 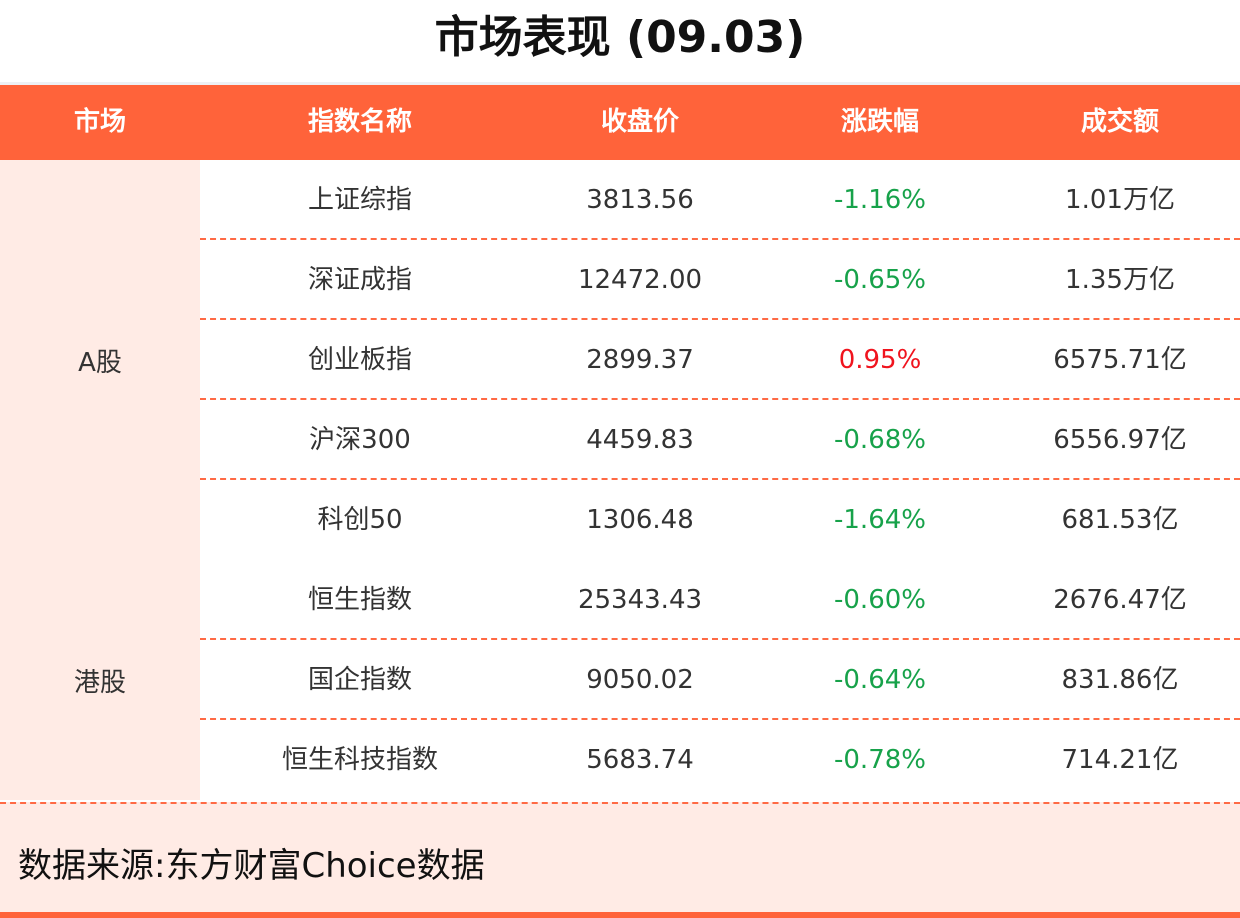 What do you see at coordinates (1120, 600) in the screenshot?
I see `turnover: 2676.47亿` at bounding box center [1120, 600].